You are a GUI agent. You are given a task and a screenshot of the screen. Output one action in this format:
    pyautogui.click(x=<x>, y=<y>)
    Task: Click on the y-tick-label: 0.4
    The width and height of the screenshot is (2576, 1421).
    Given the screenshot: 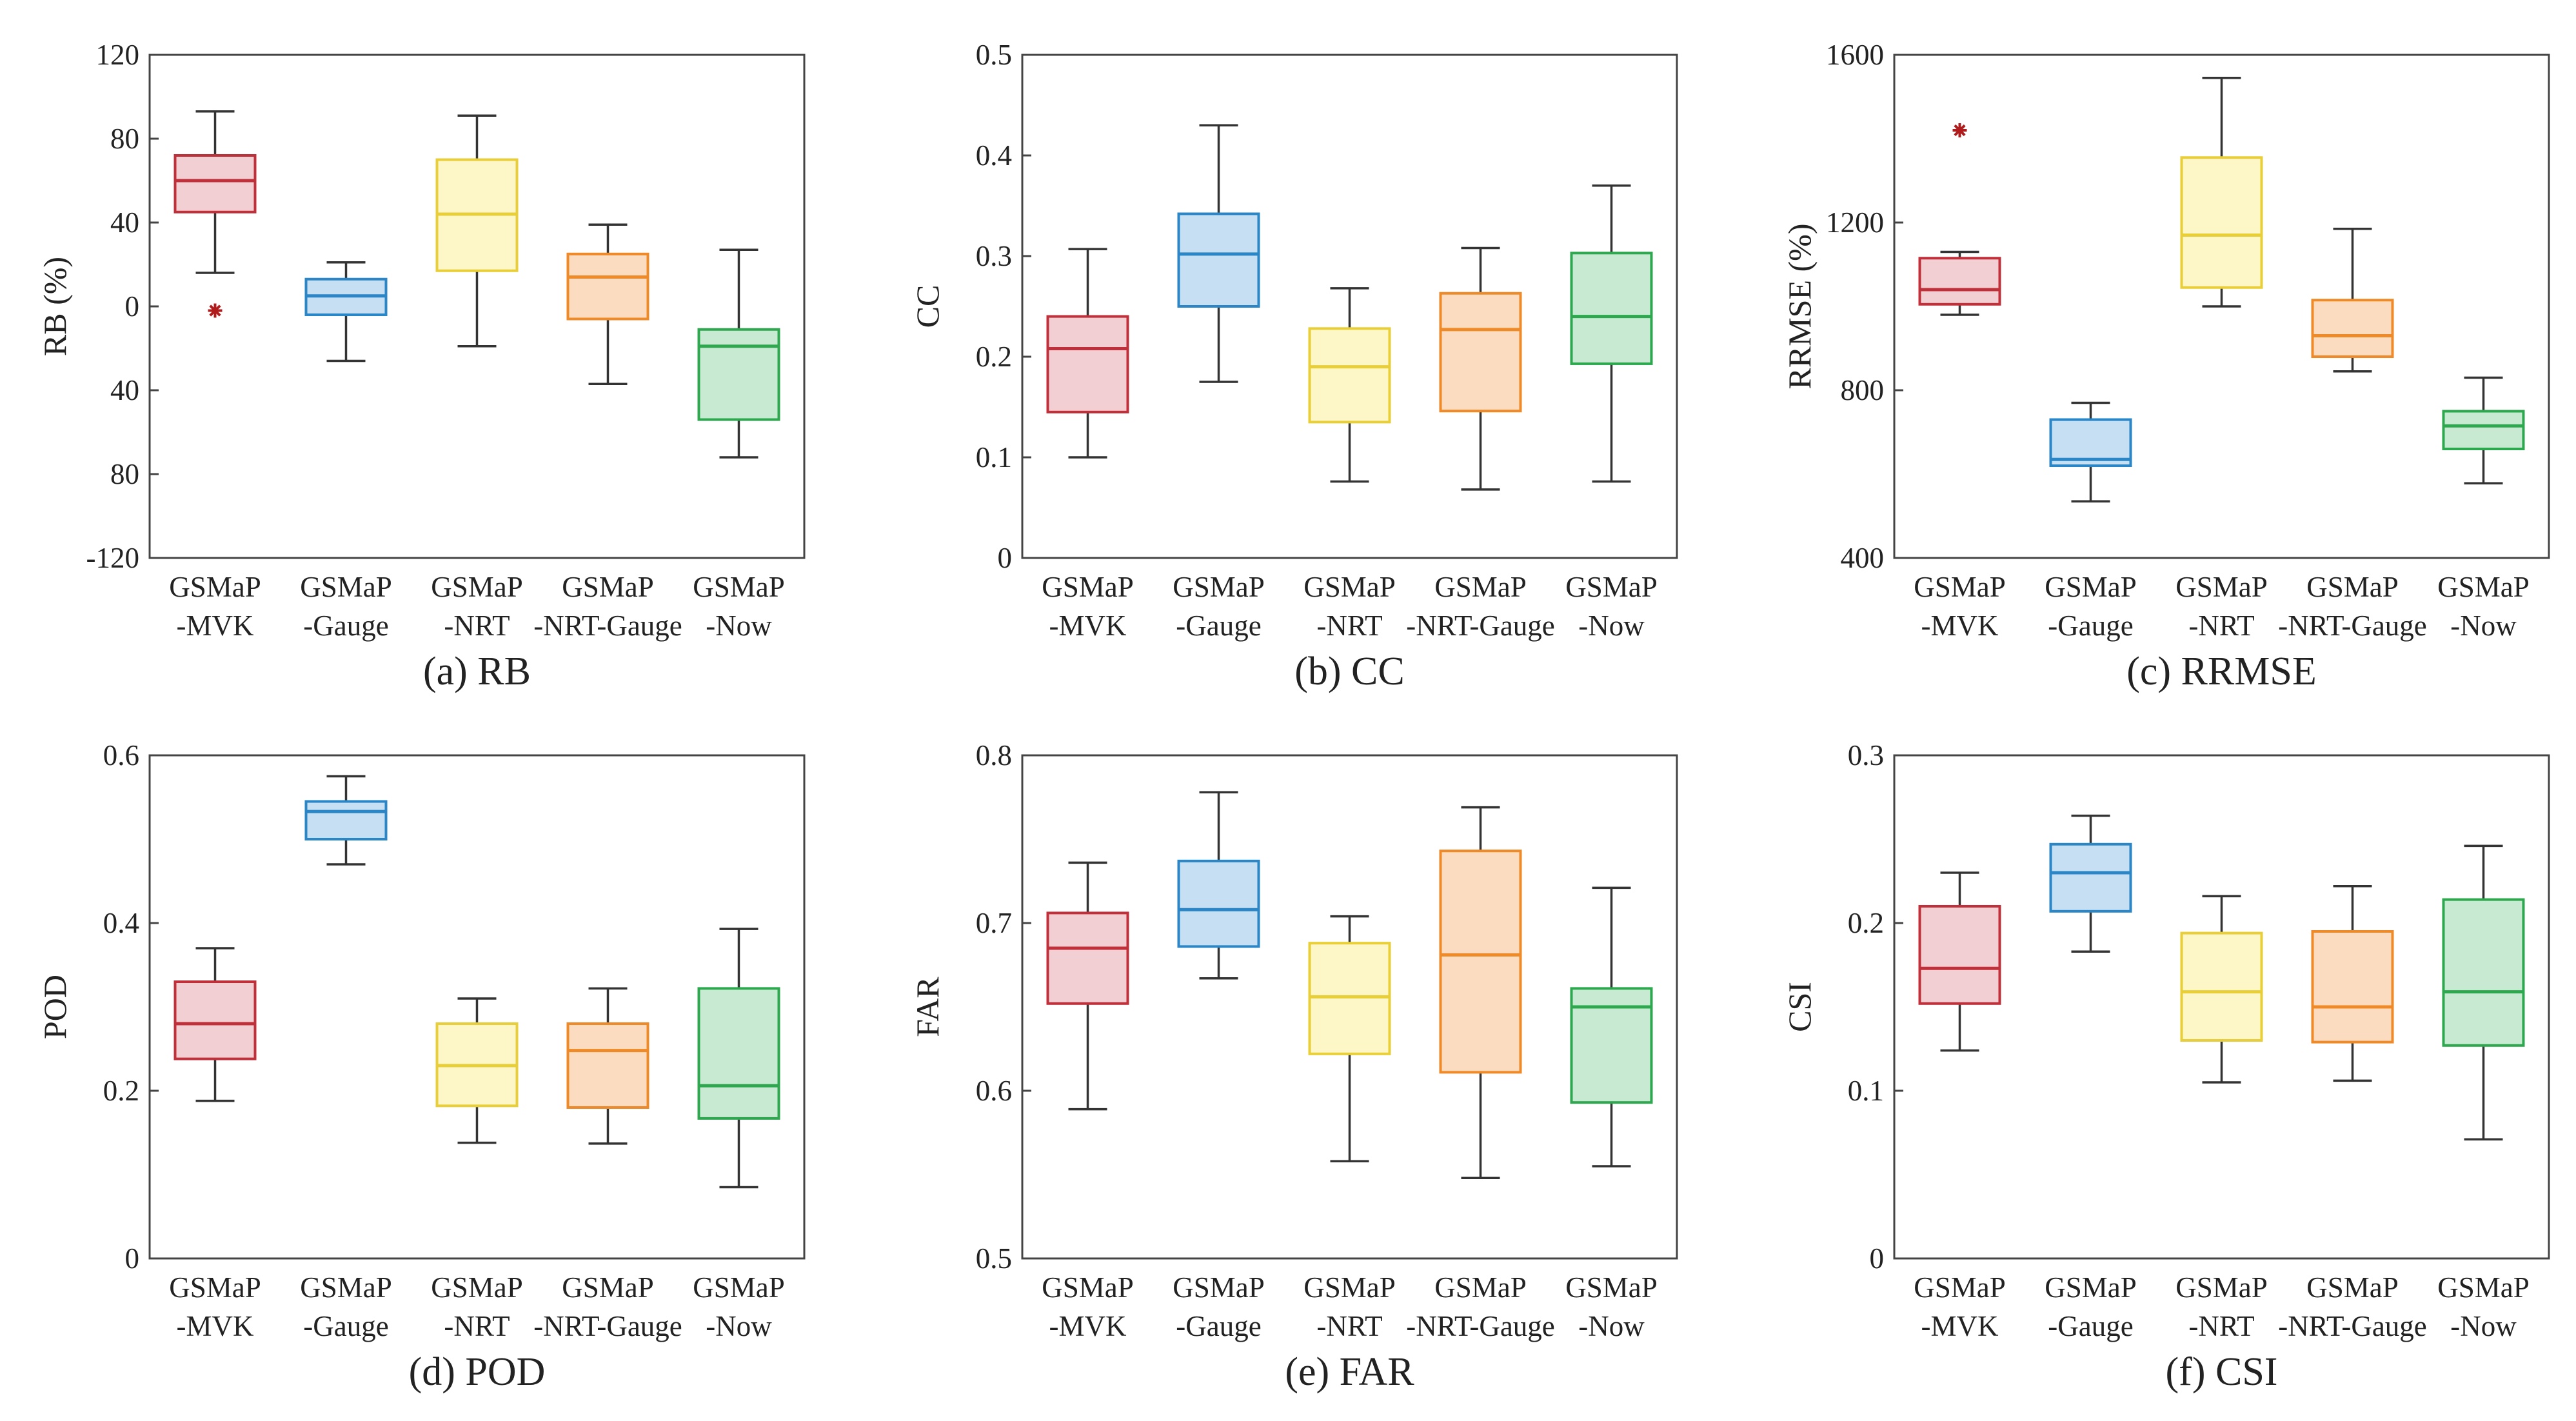 What is the action you would take?
    pyautogui.click(x=994, y=155)
    